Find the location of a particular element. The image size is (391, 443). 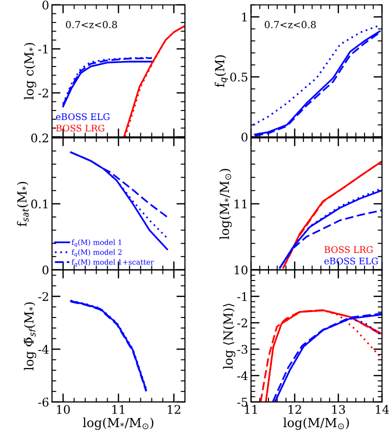

x-tick-label: 10 is located at coordinates (63, 409).